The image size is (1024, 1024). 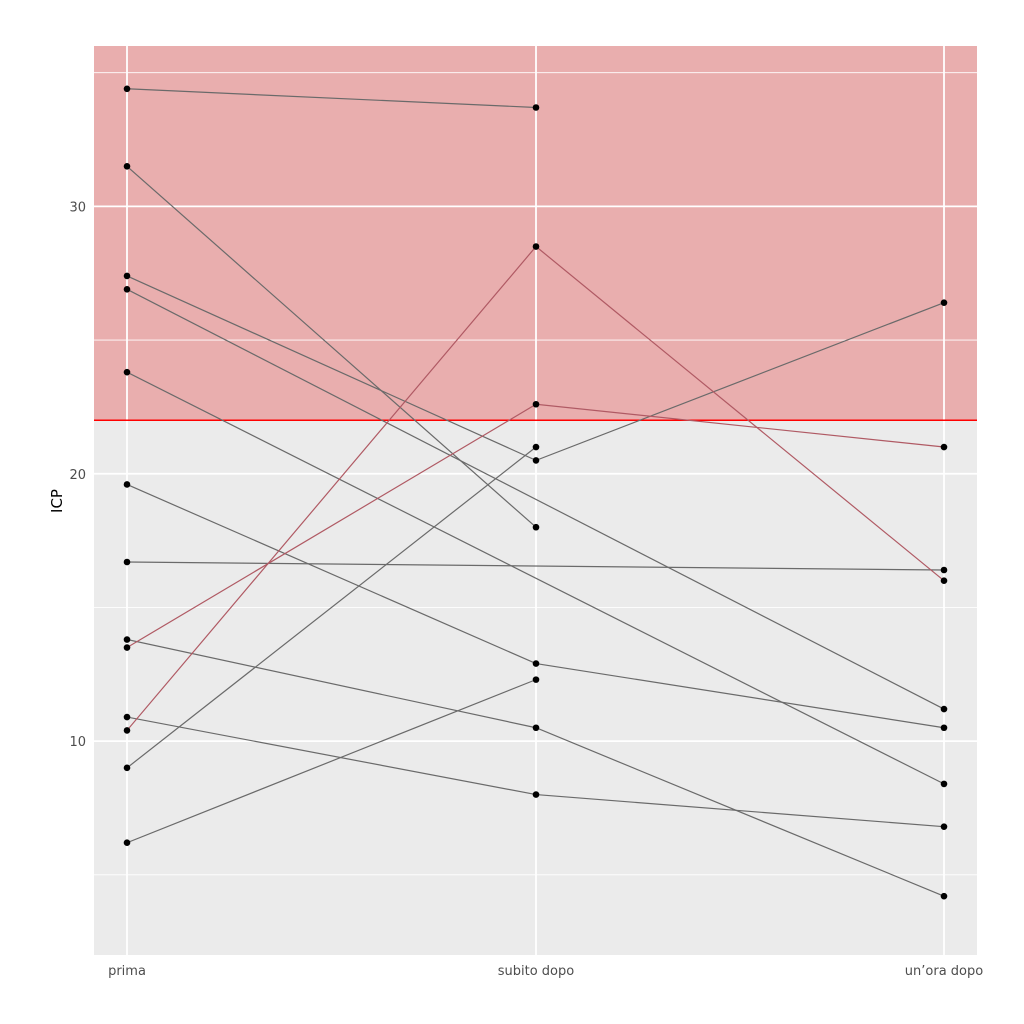 I want to click on y-tick-label: 10, so click(x=77, y=742).